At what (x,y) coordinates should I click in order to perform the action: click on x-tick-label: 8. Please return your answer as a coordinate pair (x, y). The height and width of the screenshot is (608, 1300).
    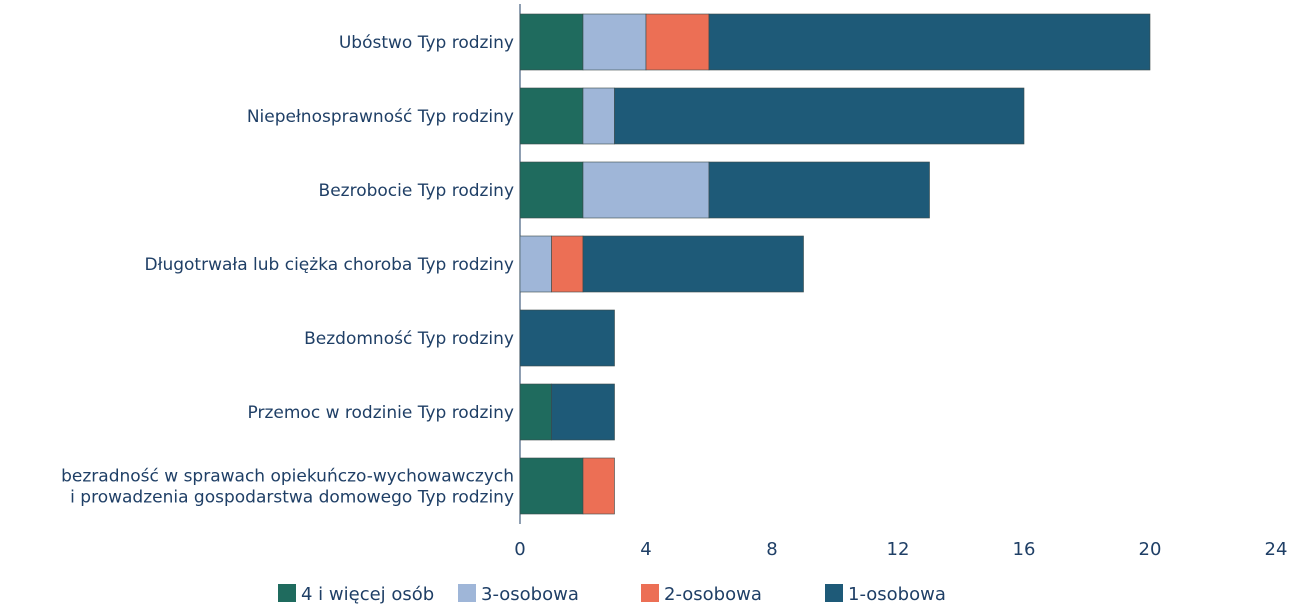
    Looking at the image, I should click on (771, 549).